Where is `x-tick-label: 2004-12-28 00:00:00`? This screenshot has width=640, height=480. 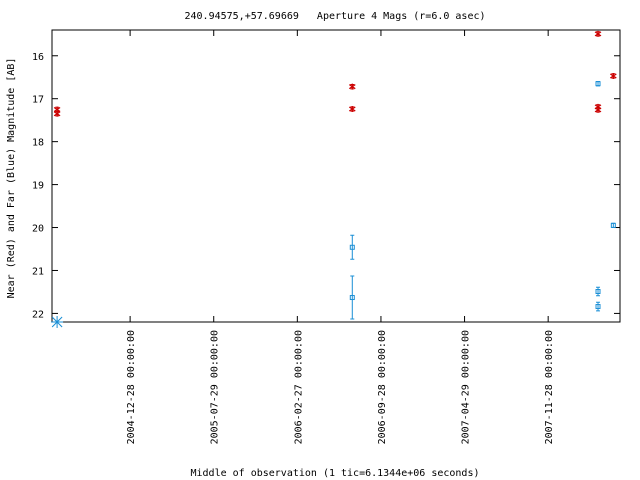
x-tick-label: 2004-12-28 00:00:00 is located at coordinates (131, 387).